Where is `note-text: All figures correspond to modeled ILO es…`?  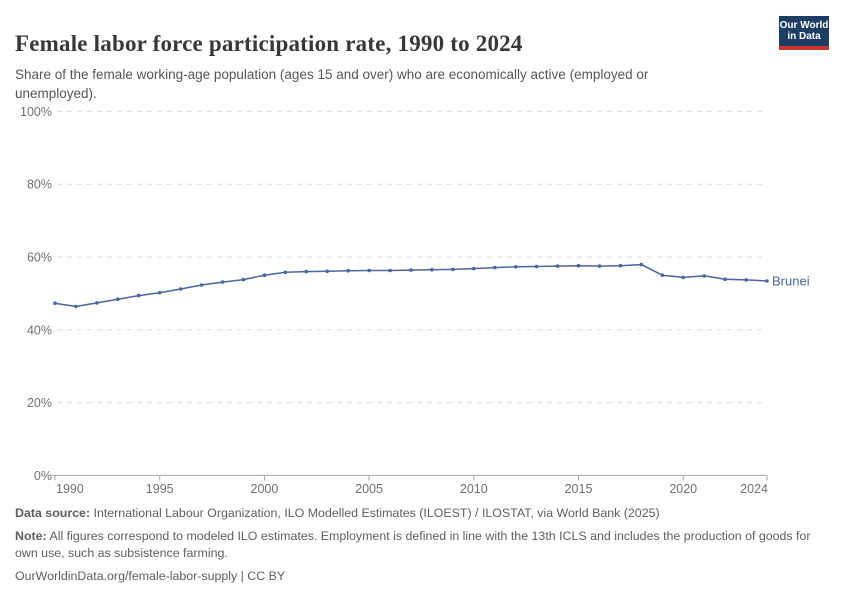
note-text: All figures correspond to modeled ILO es… is located at coordinates (413, 544).